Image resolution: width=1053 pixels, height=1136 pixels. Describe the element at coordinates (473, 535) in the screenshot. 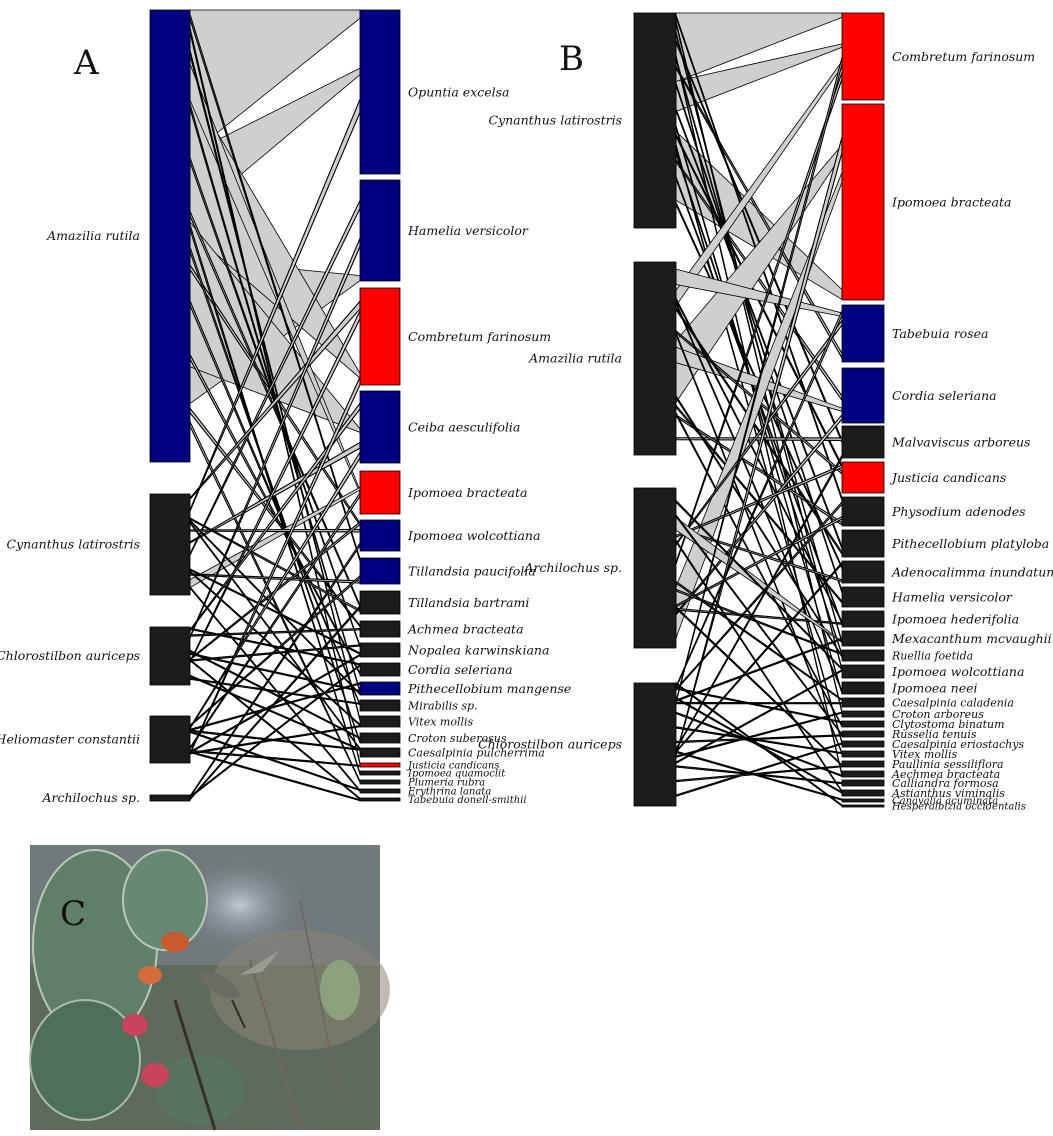

I see `panel-a-plant-label-ipomoea-wolcottiana: Ipomoea wolcottiana` at that location.